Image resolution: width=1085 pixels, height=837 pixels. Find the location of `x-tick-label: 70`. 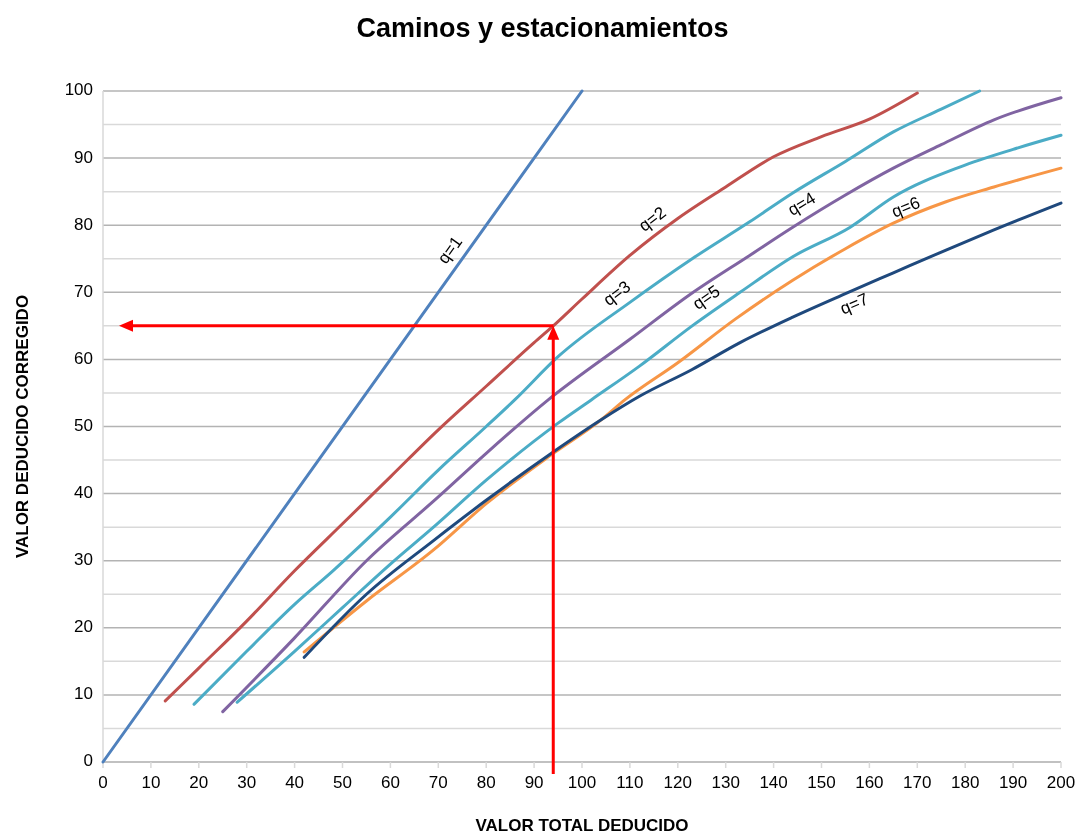

x-tick-label: 70 is located at coordinates (438, 782).